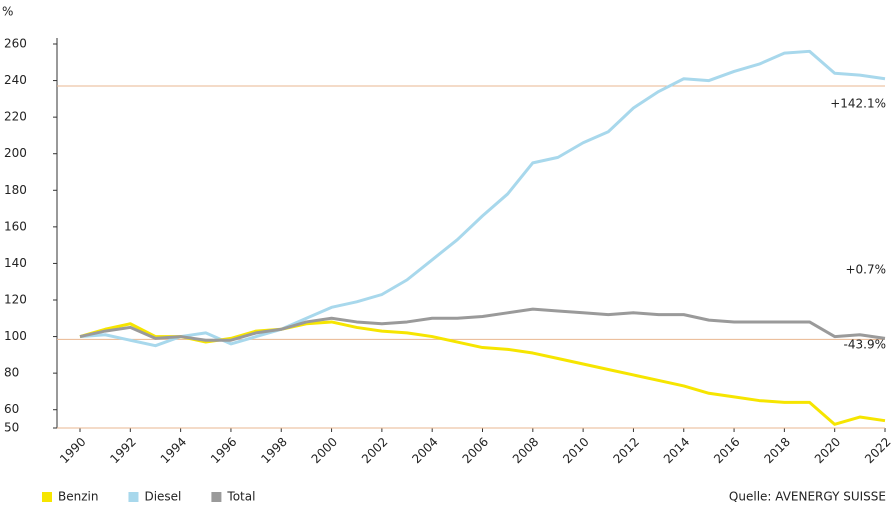  Describe the element at coordinates (424, 450) in the screenshot. I see `x-tick-label: 2004` at that location.